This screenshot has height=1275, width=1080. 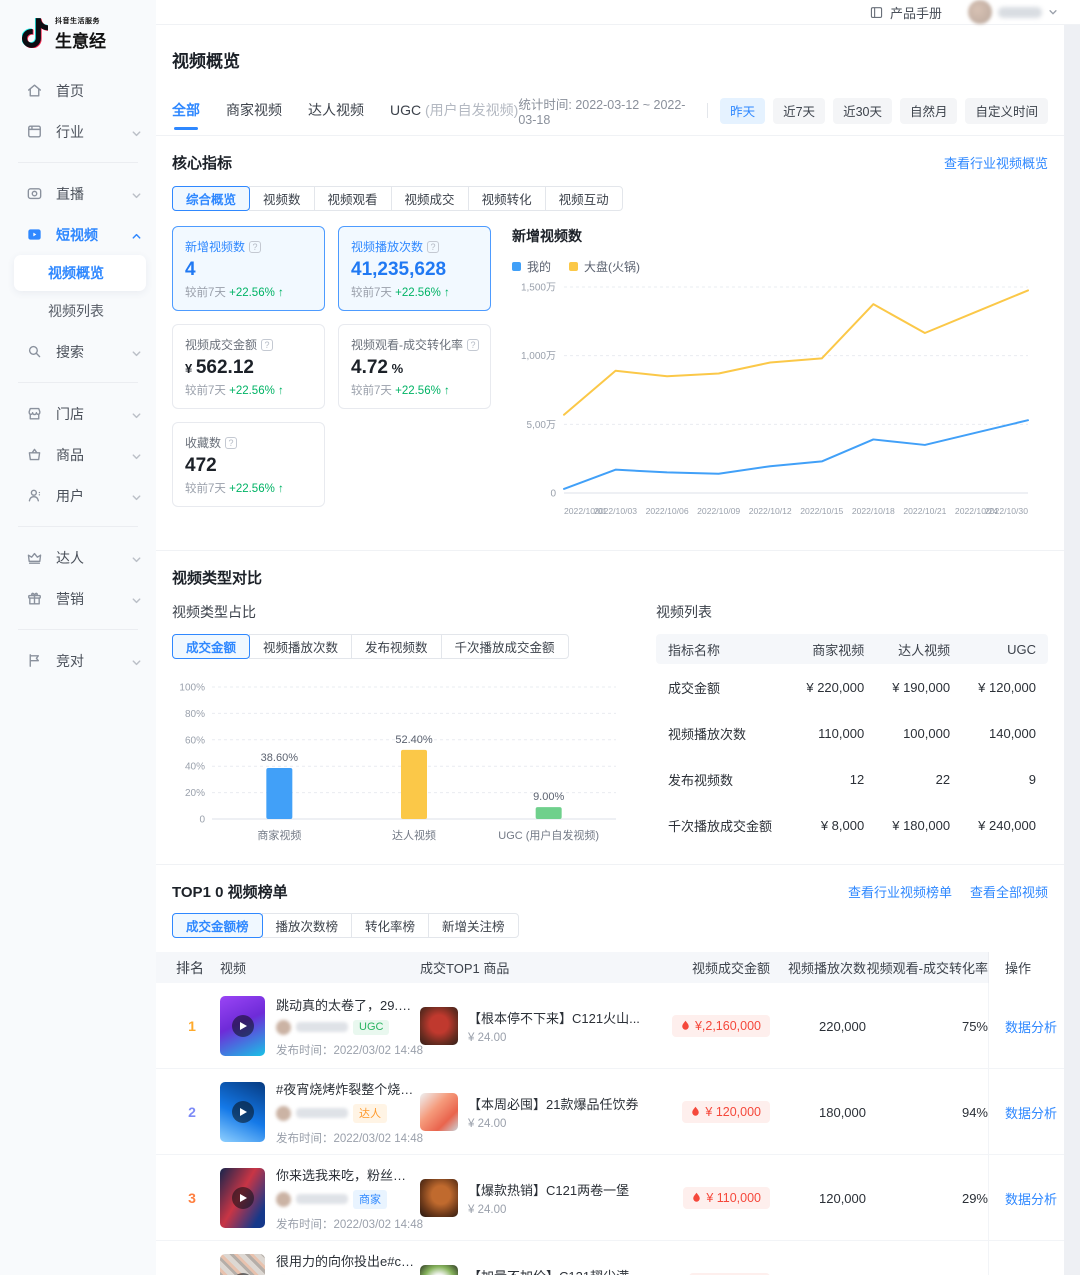 I want to click on play-count: 180,000, so click(x=842, y=1112).